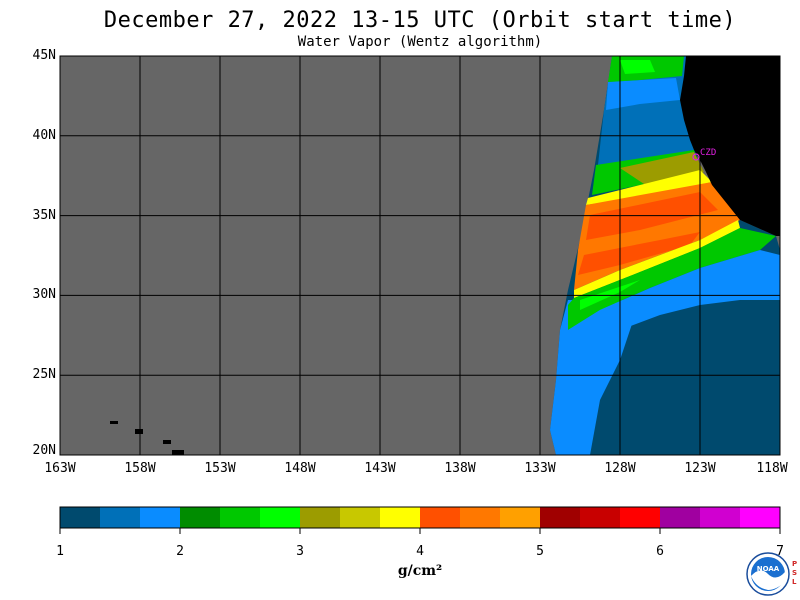  I want to click on swath-olive-band, so click(662, 170).